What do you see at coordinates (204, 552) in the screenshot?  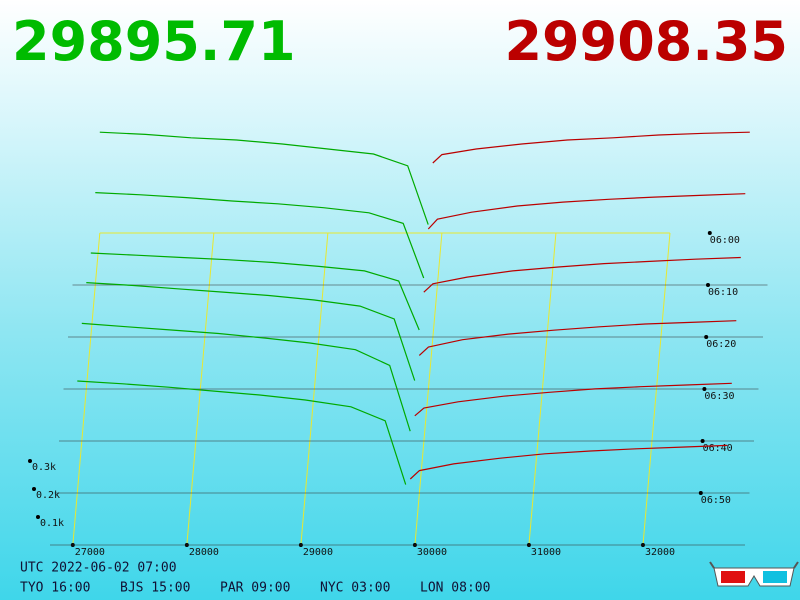 I see `x-tick-label: 28000` at bounding box center [204, 552].